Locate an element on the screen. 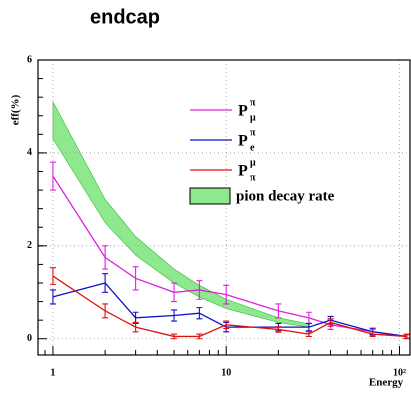 The height and width of the screenshot is (401, 411). x-axis-label: Energy is located at coordinates (386, 383).